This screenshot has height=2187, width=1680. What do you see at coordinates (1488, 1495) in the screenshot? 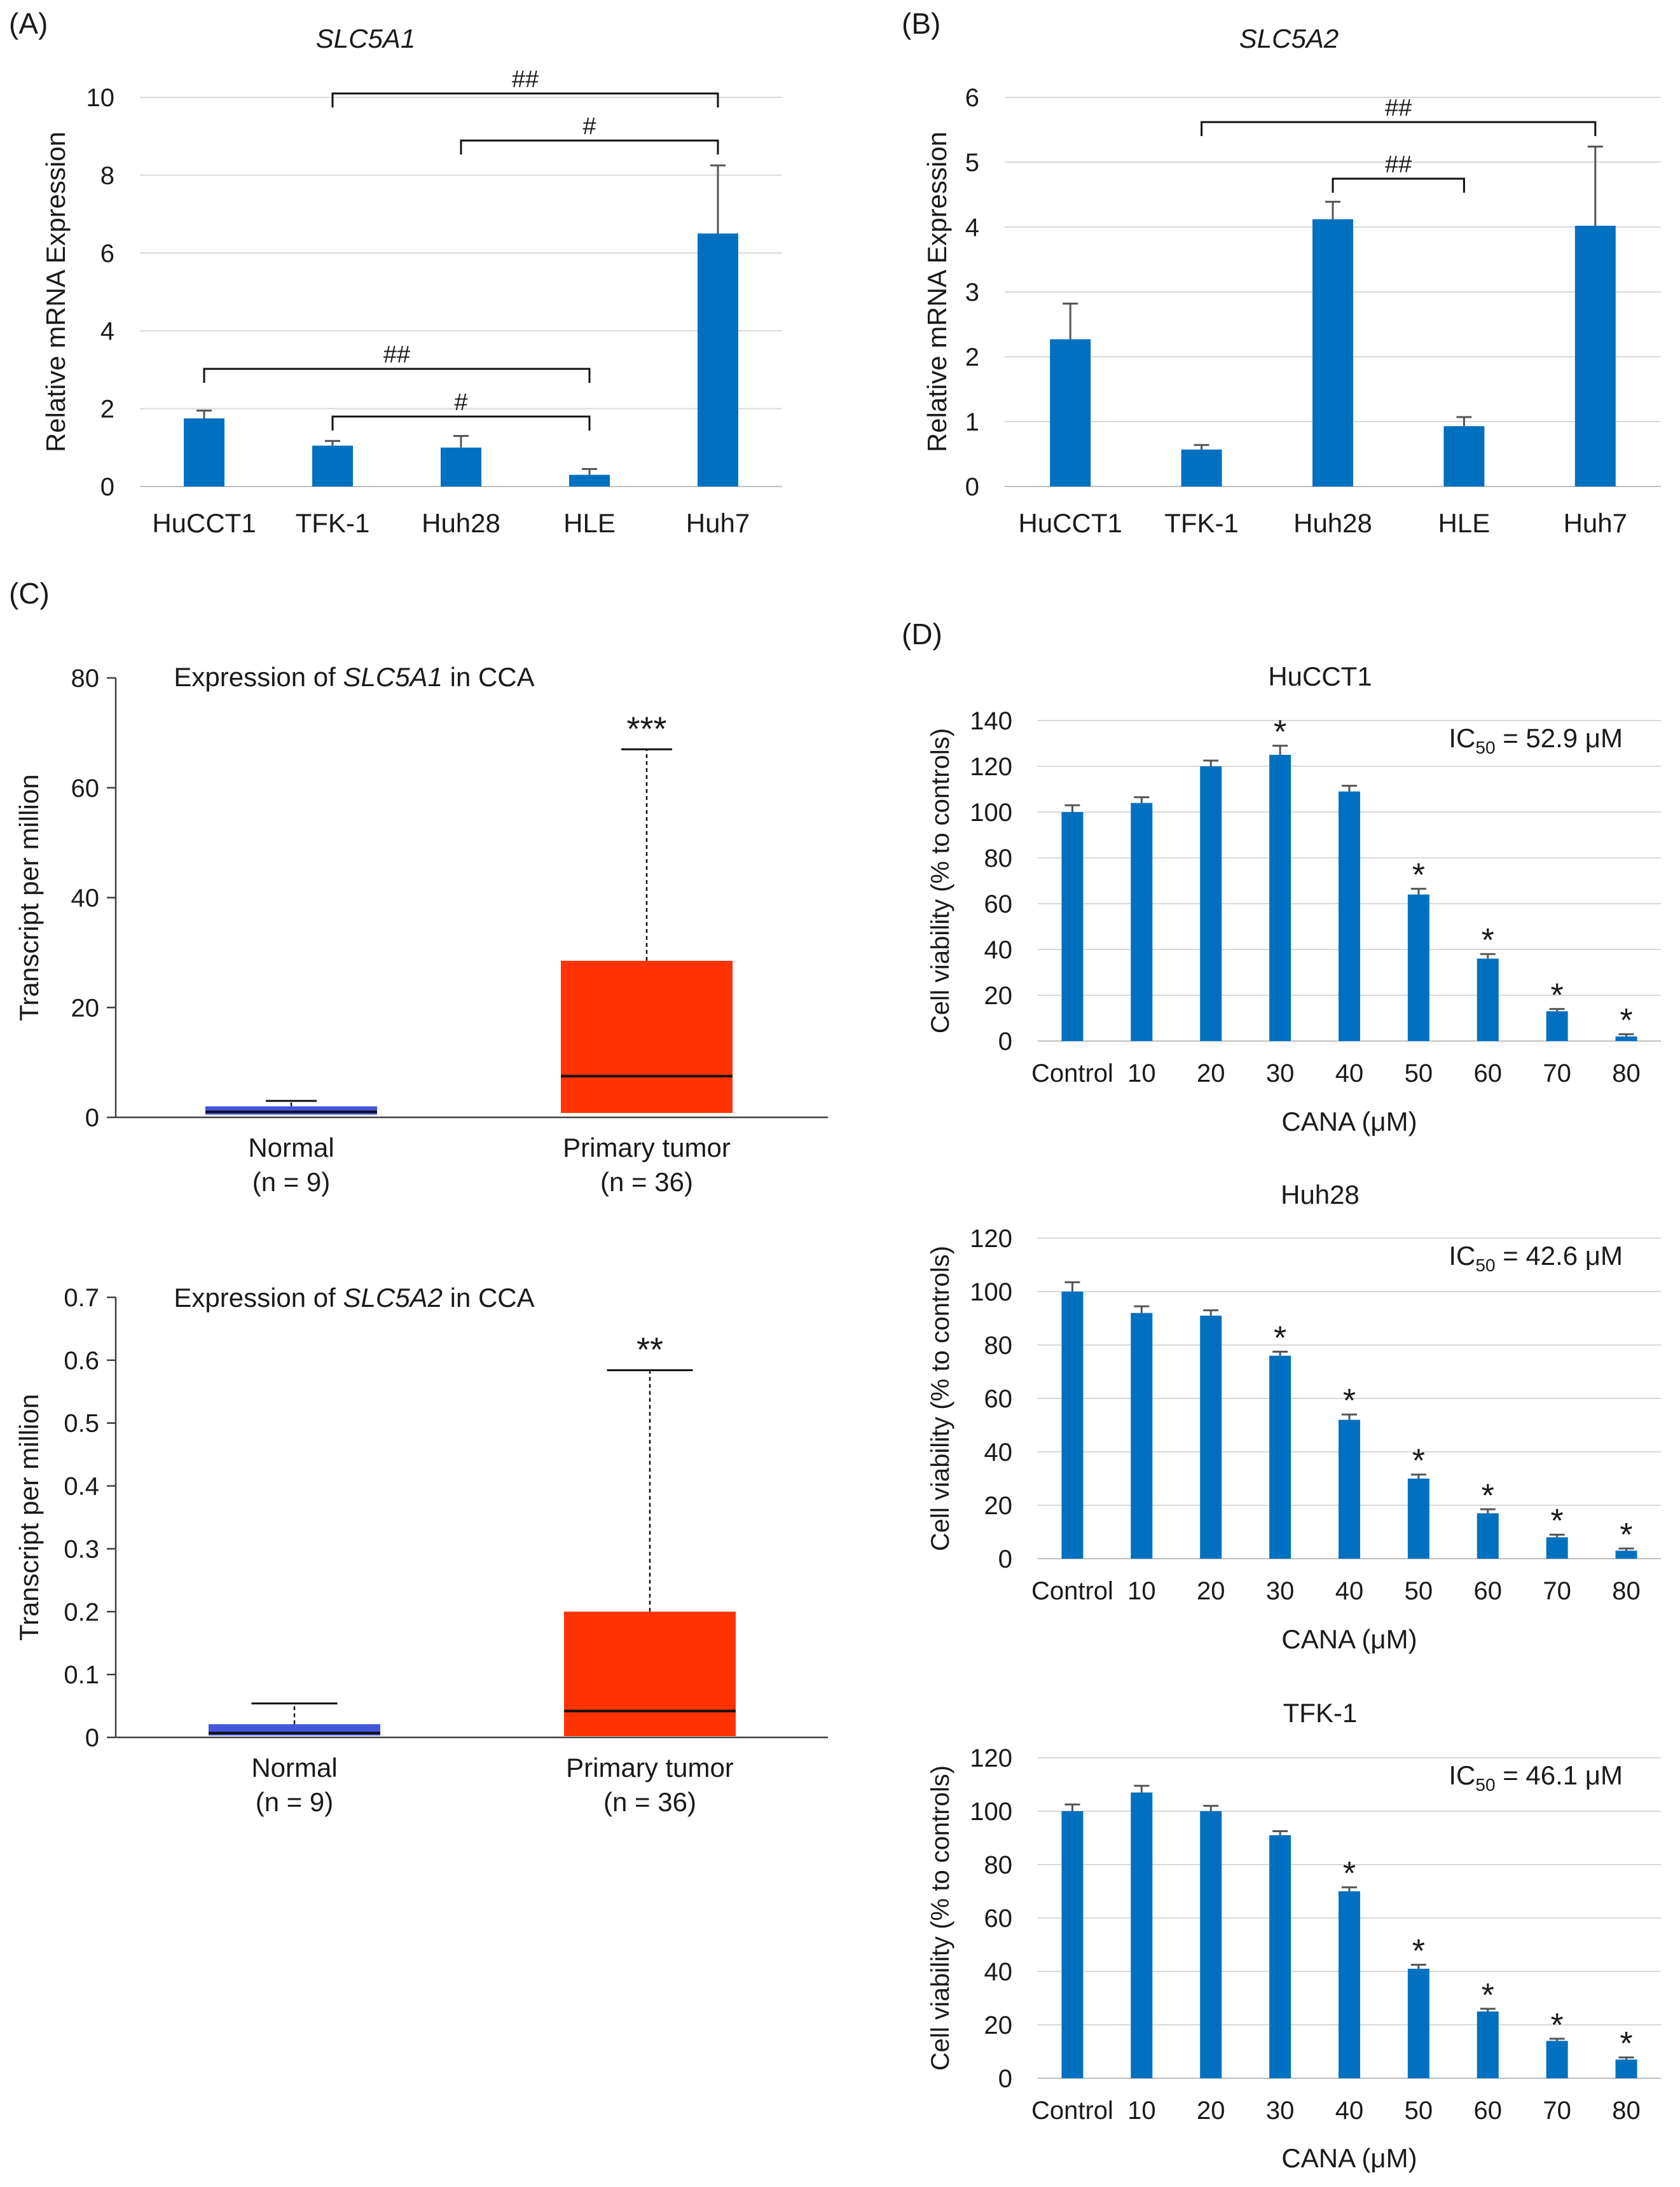
I see `d2-asterisk-6: *` at bounding box center [1488, 1495].